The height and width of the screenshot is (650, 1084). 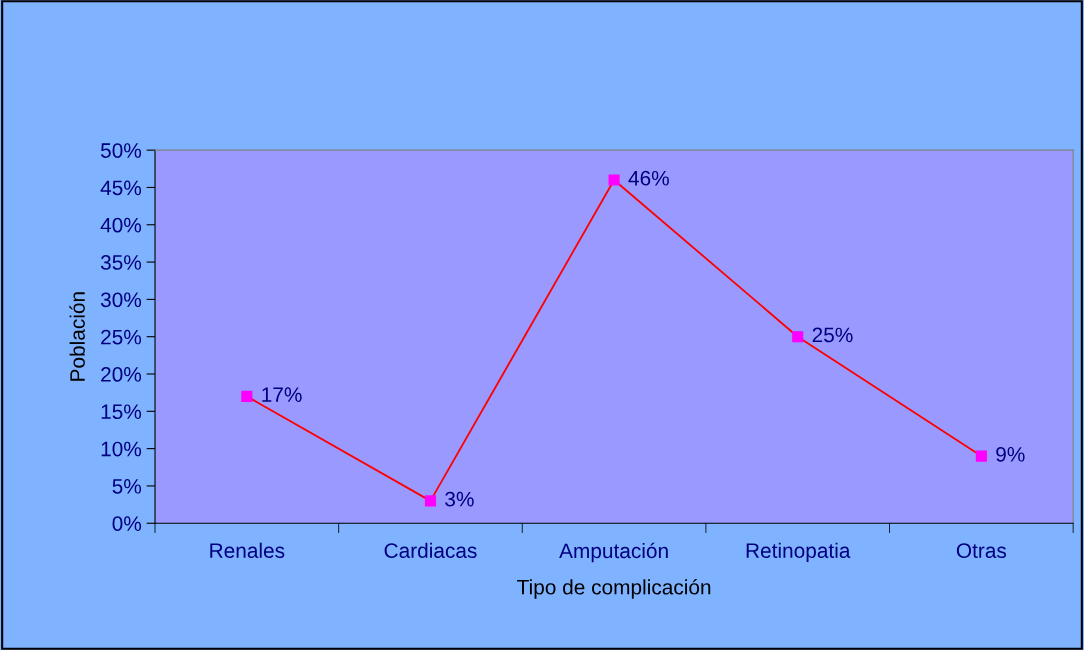 What do you see at coordinates (121, 262) in the screenshot?
I see `y-tick-label: 35%` at bounding box center [121, 262].